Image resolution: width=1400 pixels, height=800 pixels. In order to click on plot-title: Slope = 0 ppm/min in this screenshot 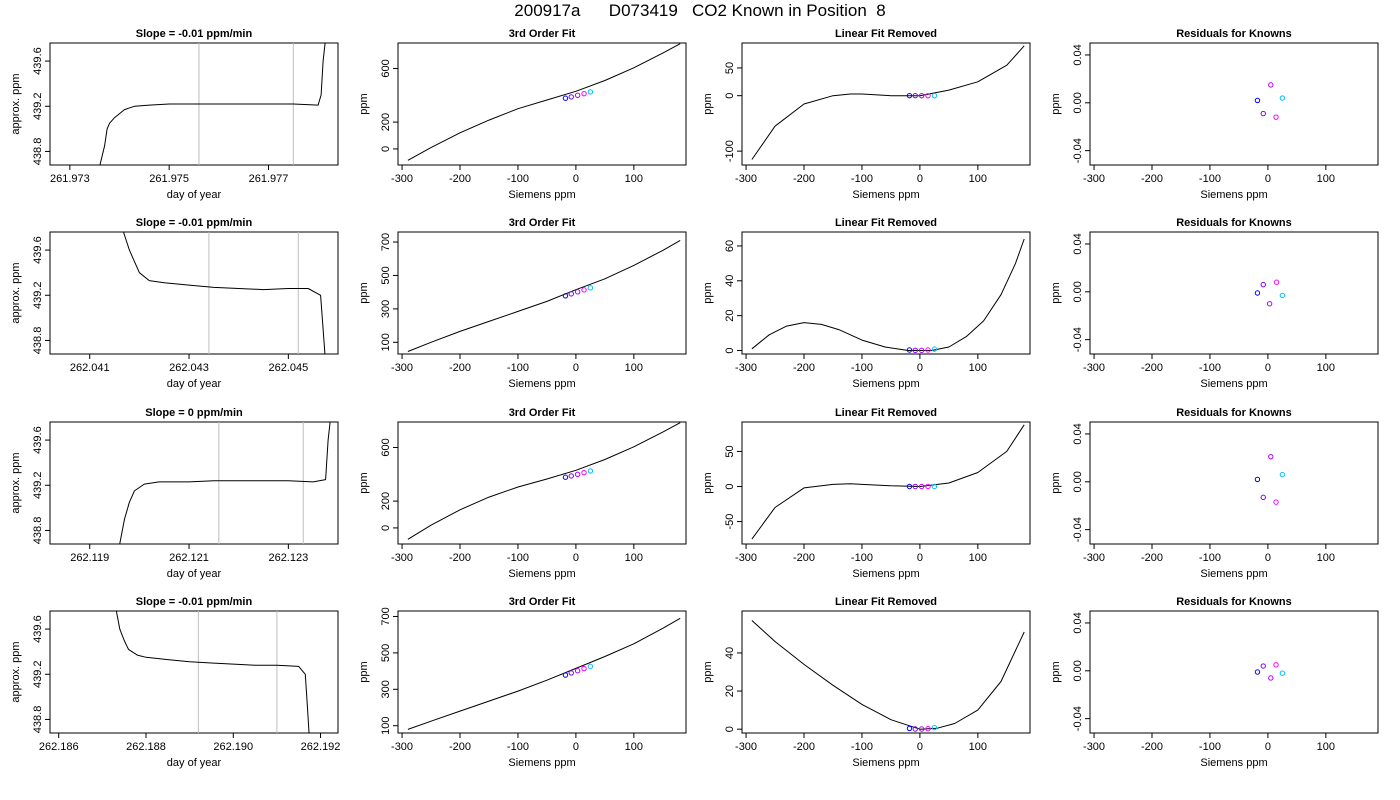, I will do `click(194, 413)`.